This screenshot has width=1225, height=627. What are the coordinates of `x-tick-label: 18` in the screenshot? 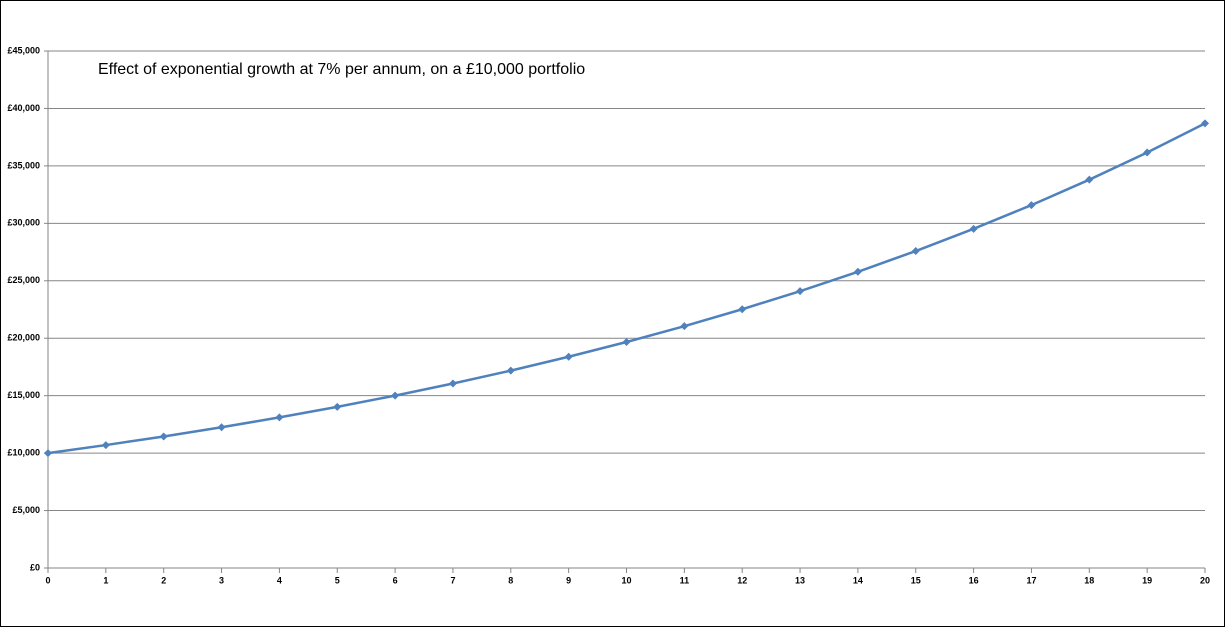 It's located at (1089, 580).